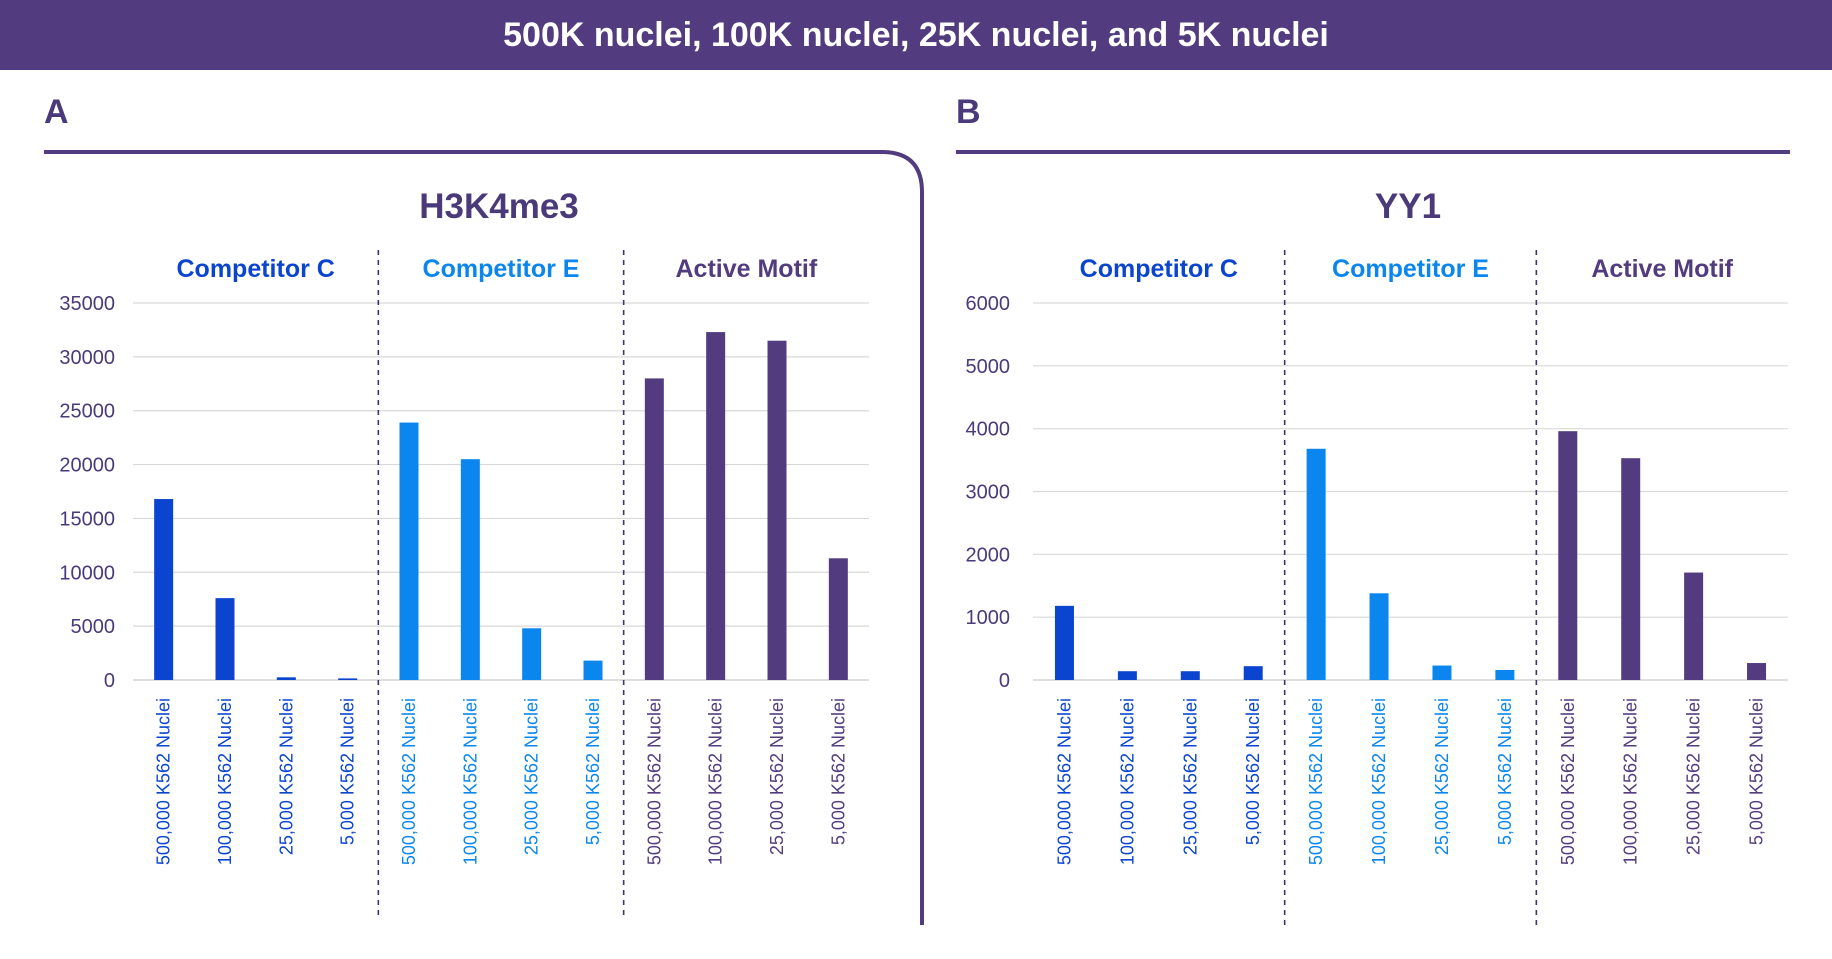 The image size is (1832, 959). What do you see at coordinates (501, 269) in the screenshot?
I see `chart-a-group-label: Competitor E` at bounding box center [501, 269].